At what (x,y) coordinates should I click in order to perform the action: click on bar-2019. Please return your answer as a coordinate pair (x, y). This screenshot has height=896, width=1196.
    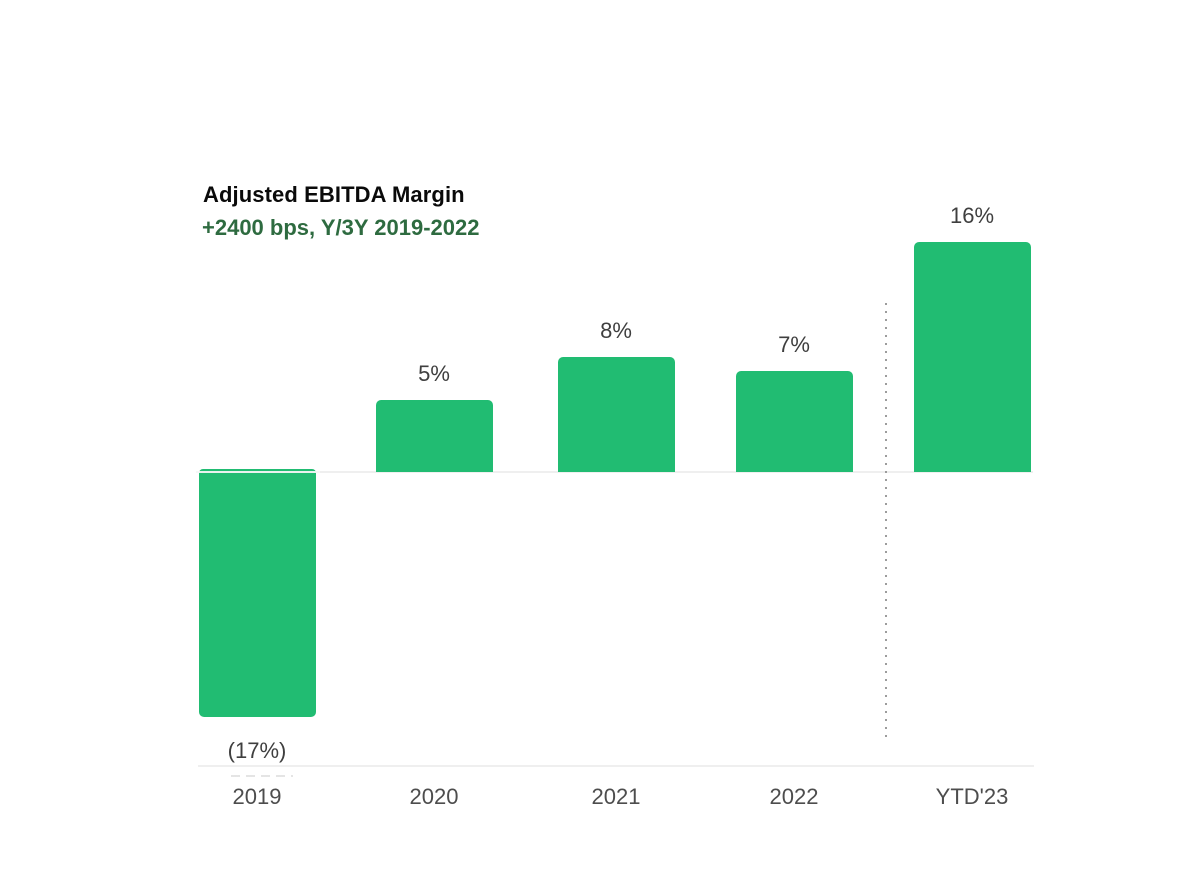
    Looking at the image, I should click on (257, 593).